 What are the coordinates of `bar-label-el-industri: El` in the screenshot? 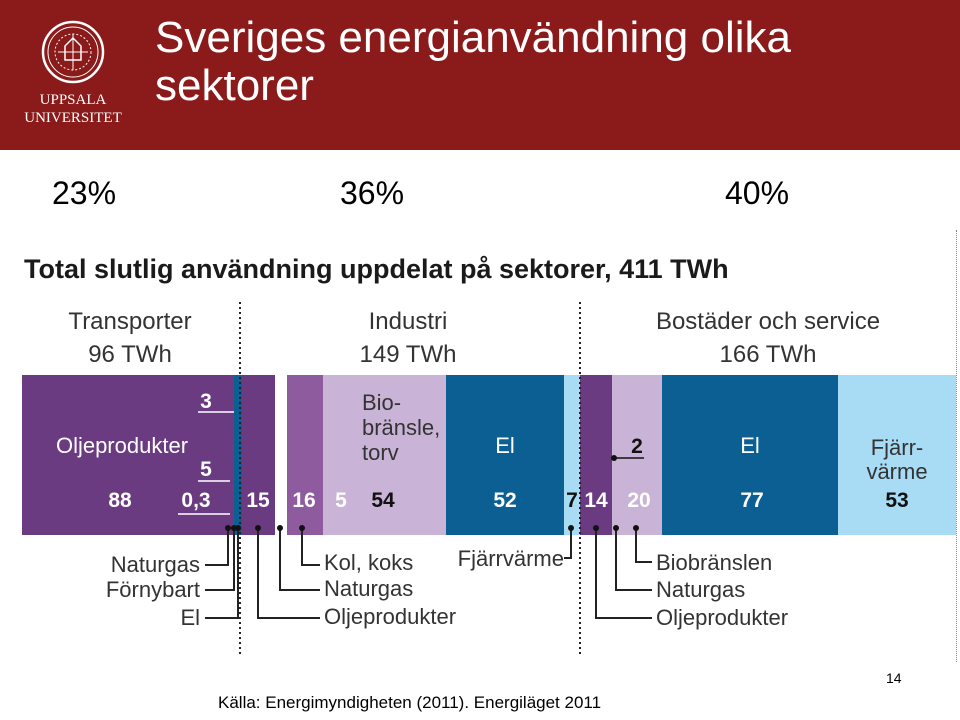 It's located at (505, 445).